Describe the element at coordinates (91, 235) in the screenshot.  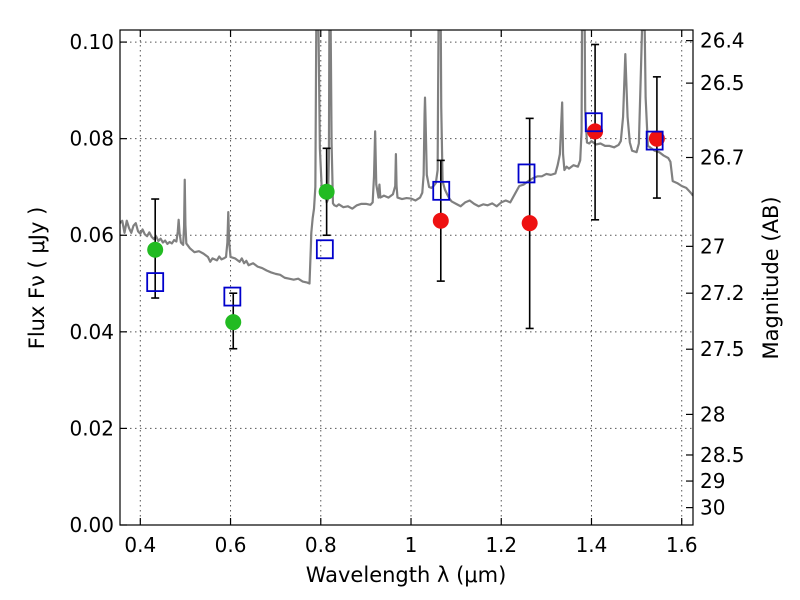
I see `y-tick-label: 0.06` at that location.